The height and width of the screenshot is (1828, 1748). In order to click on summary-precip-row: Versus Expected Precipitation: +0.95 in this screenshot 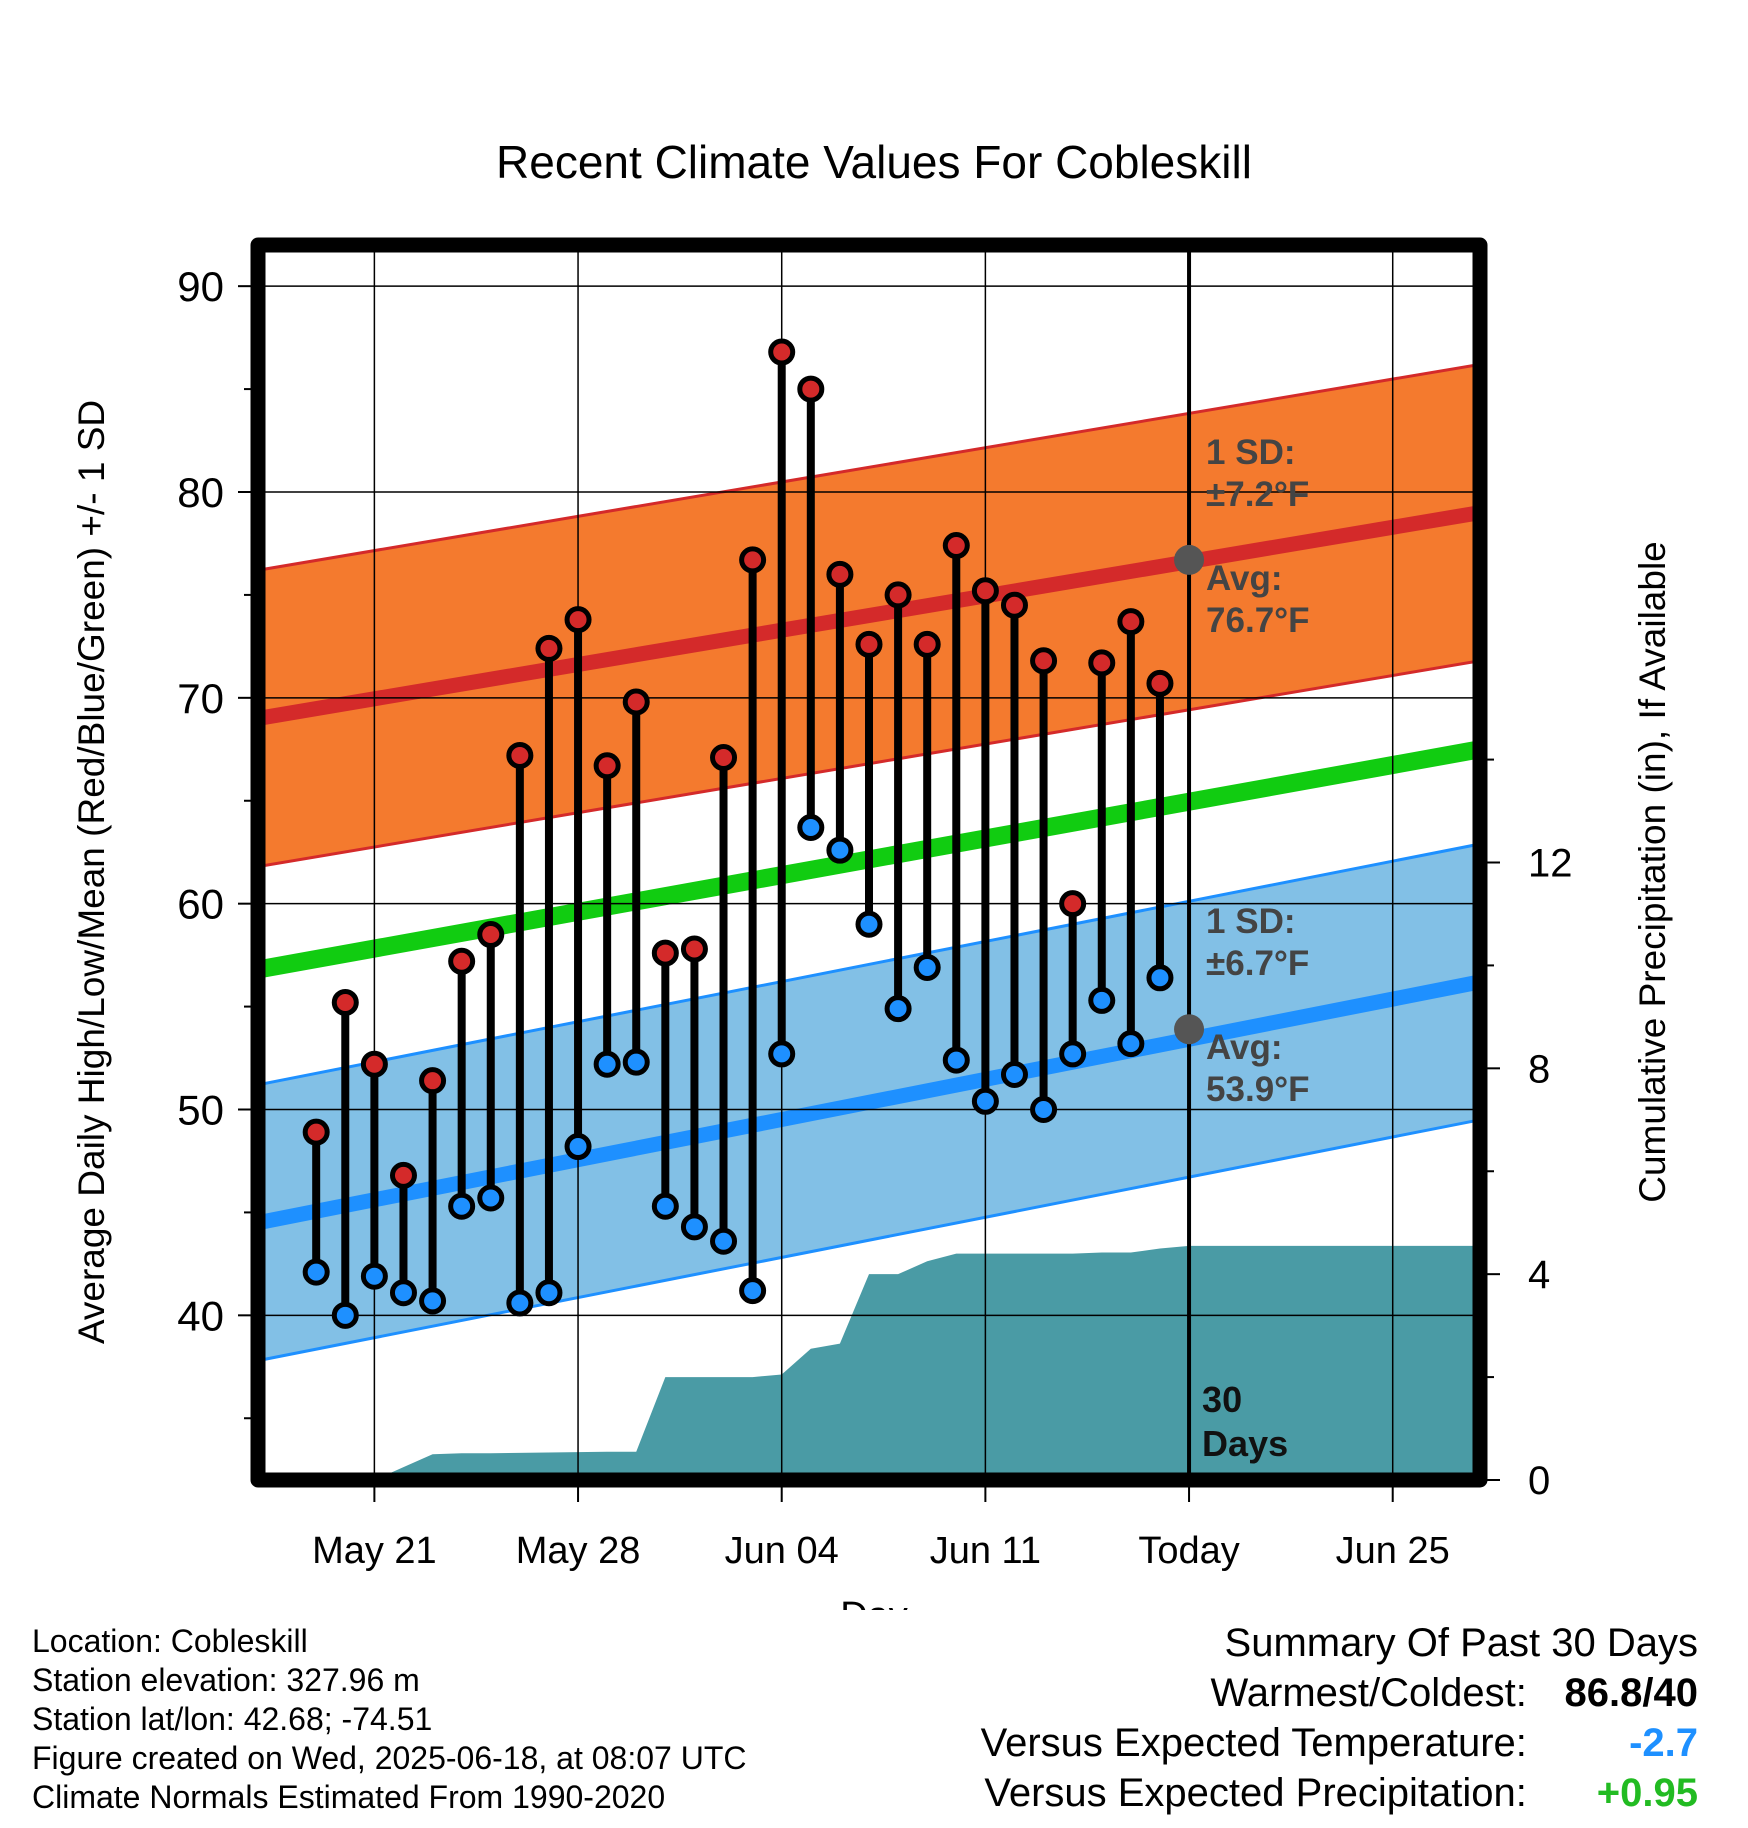, I will do `click(1339, 1793)`.